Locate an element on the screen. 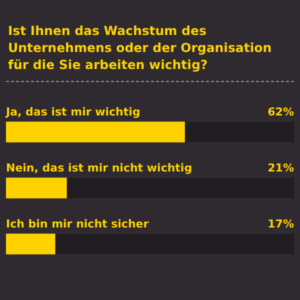  y-tick-label: Nein, das ist mir nicht wichtig is located at coordinates (99, 167).